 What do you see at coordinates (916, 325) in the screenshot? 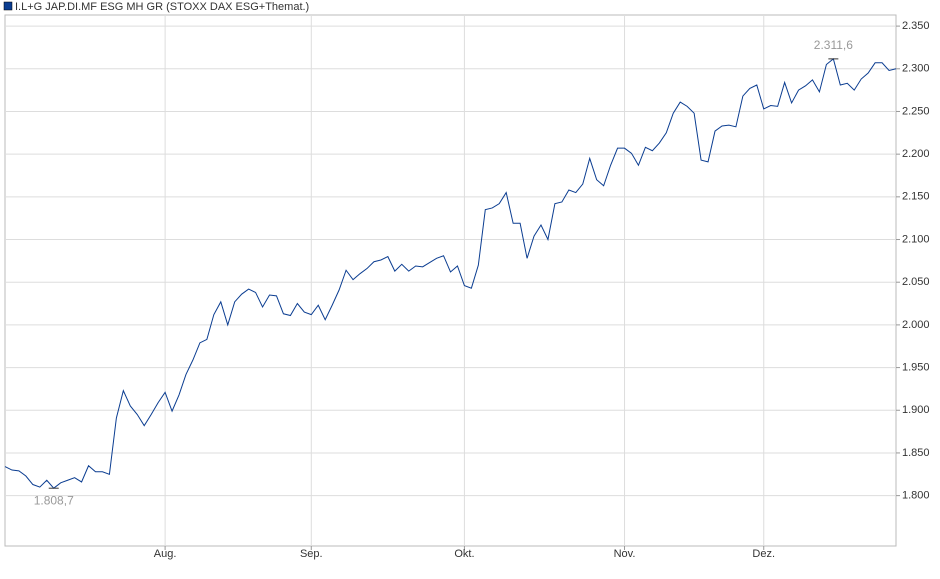
I see `y-tick-label: 2.000` at bounding box center [916, 325].